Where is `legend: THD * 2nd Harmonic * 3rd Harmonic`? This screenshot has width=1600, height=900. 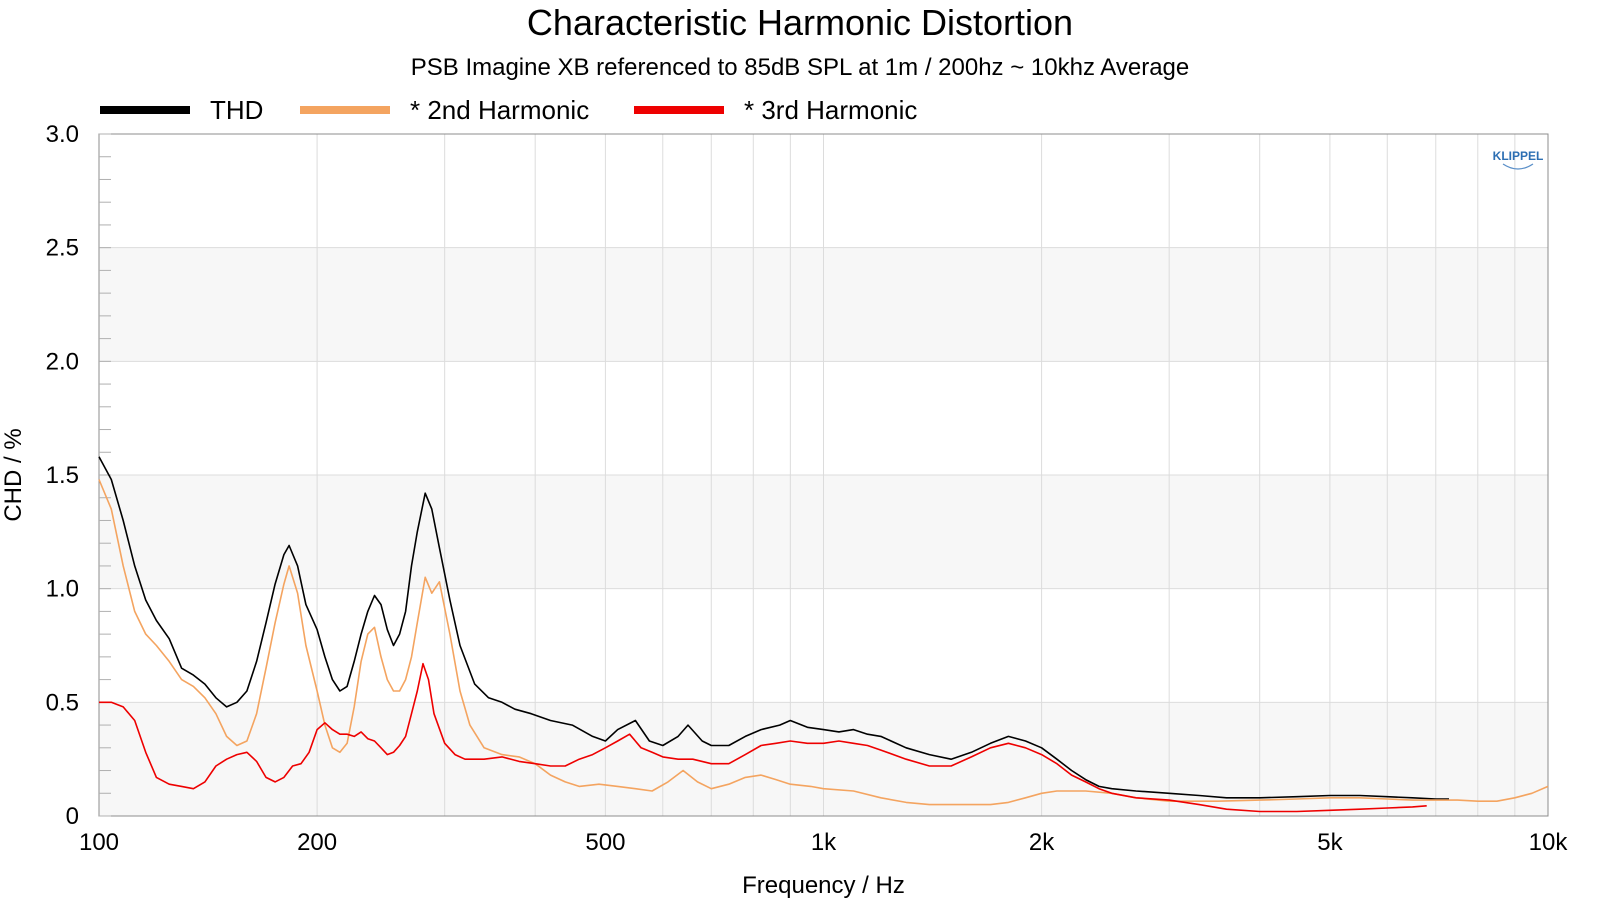 legend: THD * 2nd Harmonic * 3rd Harmonic is located at coordinates (508, 110).